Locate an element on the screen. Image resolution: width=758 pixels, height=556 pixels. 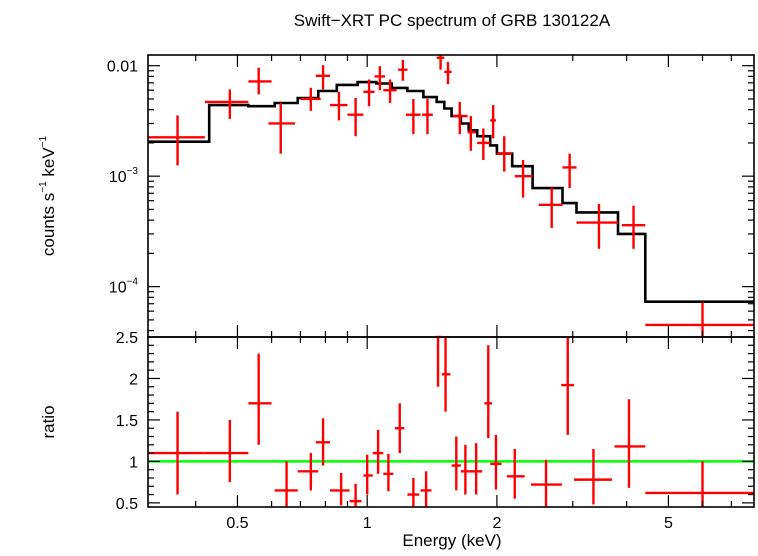
y-tick-label: 0.01 is located at coordinates (122, 67).